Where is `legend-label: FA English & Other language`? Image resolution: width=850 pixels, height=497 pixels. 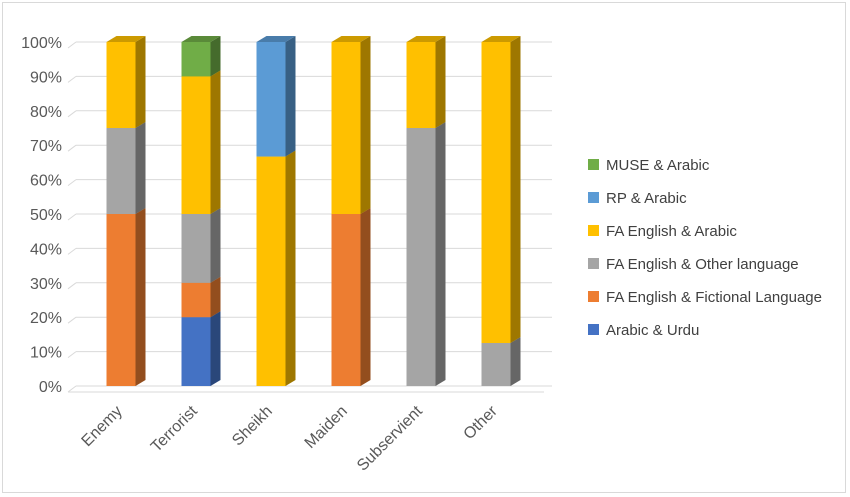 legend-label: FA English & Other language is located at coordinates (702, 264).